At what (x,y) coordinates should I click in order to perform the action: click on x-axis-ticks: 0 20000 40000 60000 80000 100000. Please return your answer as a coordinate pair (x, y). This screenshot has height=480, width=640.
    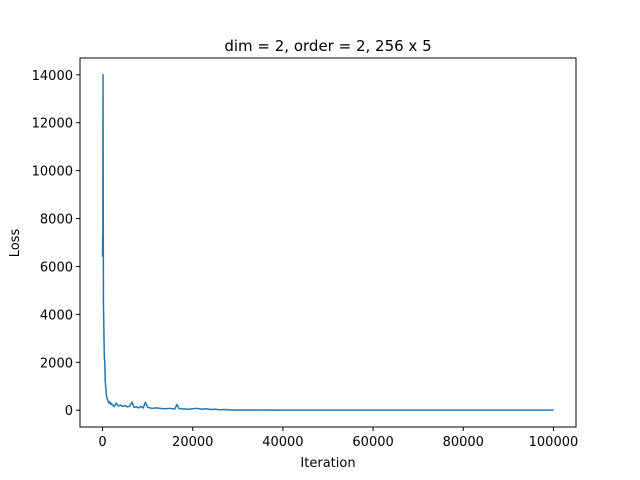
    Looking at the image, I should click on (338, 438).